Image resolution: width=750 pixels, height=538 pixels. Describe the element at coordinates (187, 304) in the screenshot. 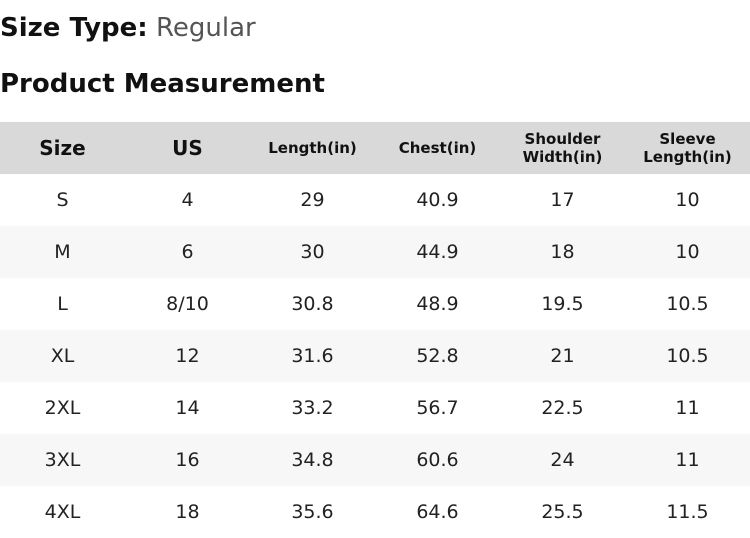

I see `table-cell: 8/10` at that location.